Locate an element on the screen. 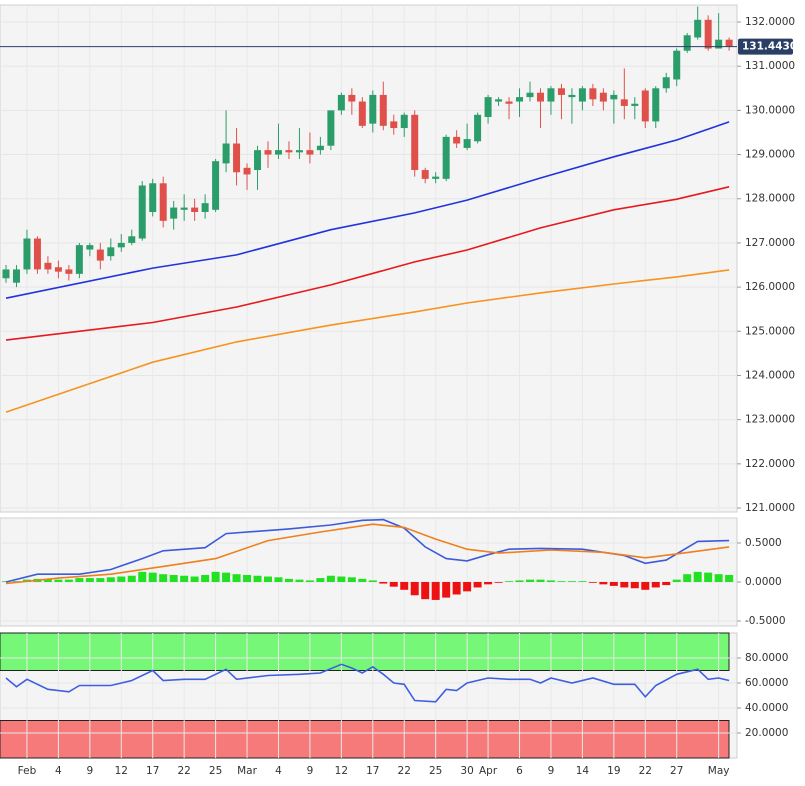 The height and width of the screenshot is (786, 805). y-tick-label: 132.0000 is located at coordinates (770, 22).